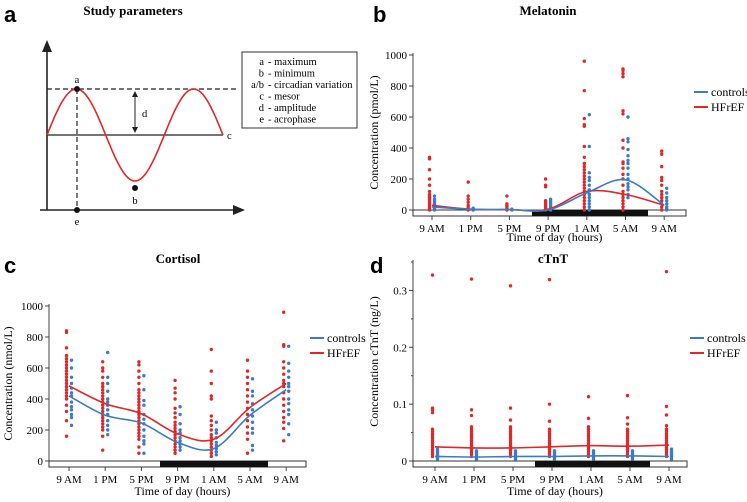 This screenshot has width=747, height=502. Describe the element at coordinates (178, 480) in the screenshot. I see `x-tick-label: 9 PM` at that location.